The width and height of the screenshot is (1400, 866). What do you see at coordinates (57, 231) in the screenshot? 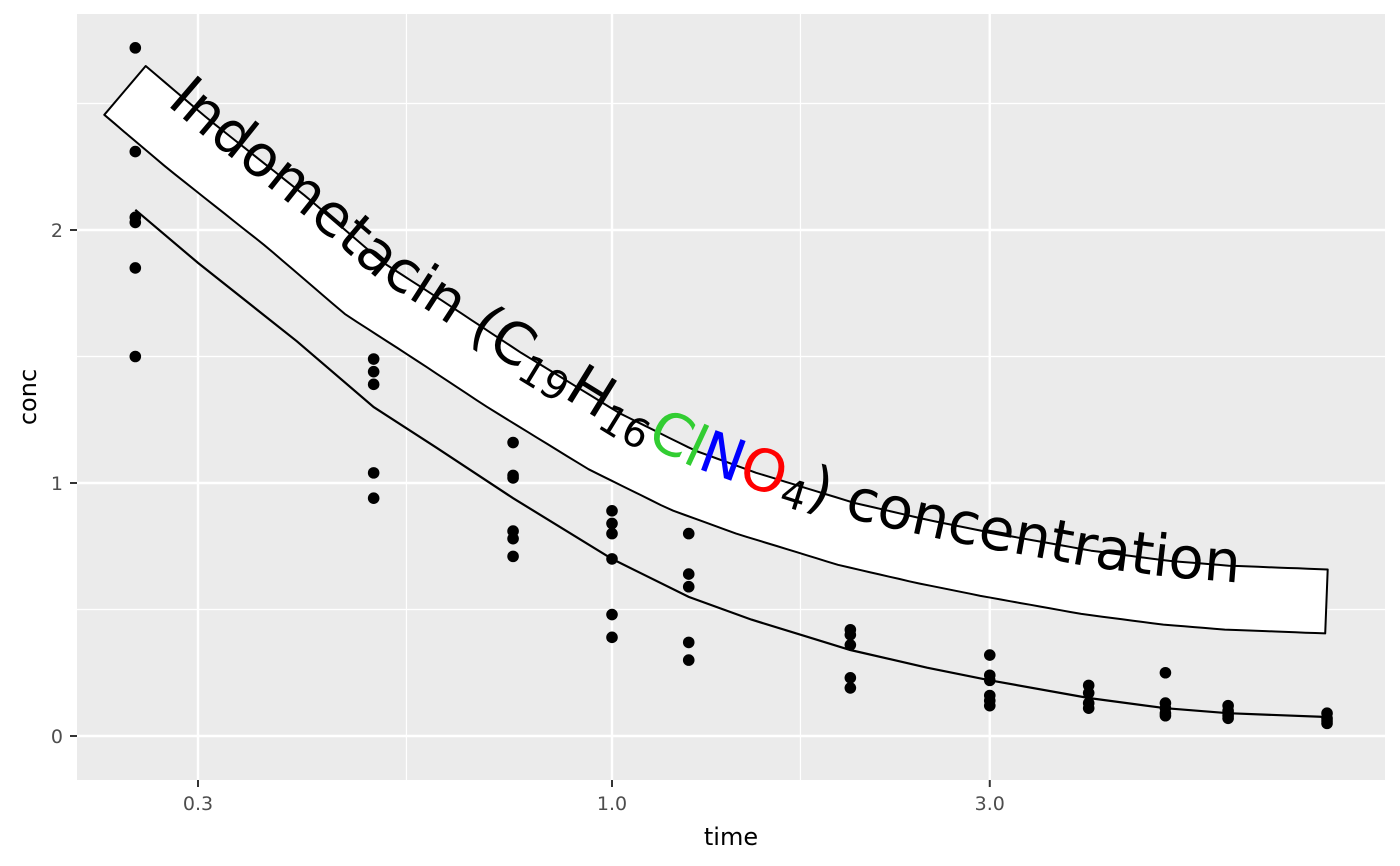
I see `y-tick-label: 2` at bounding box center [57, 231].